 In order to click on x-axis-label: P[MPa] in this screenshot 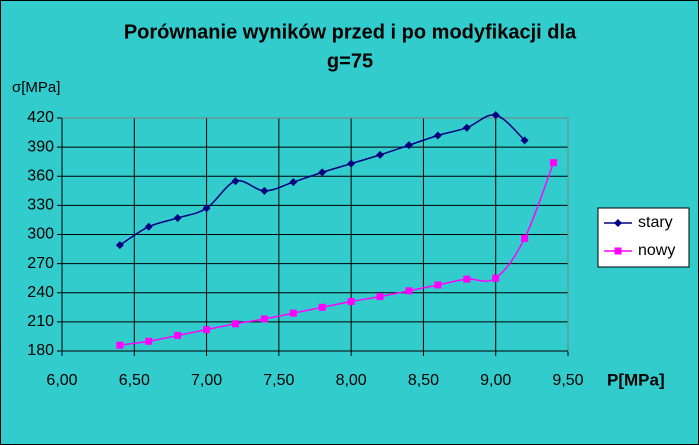, I will do `click(636, 379)`.